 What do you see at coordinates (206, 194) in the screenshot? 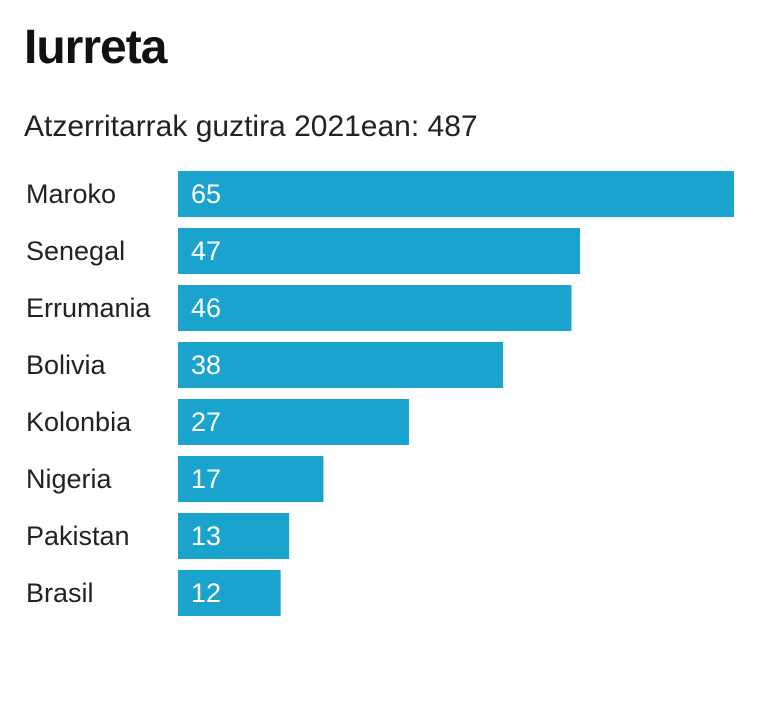
I see `value-label: 65` at bounding box center [206, 194].